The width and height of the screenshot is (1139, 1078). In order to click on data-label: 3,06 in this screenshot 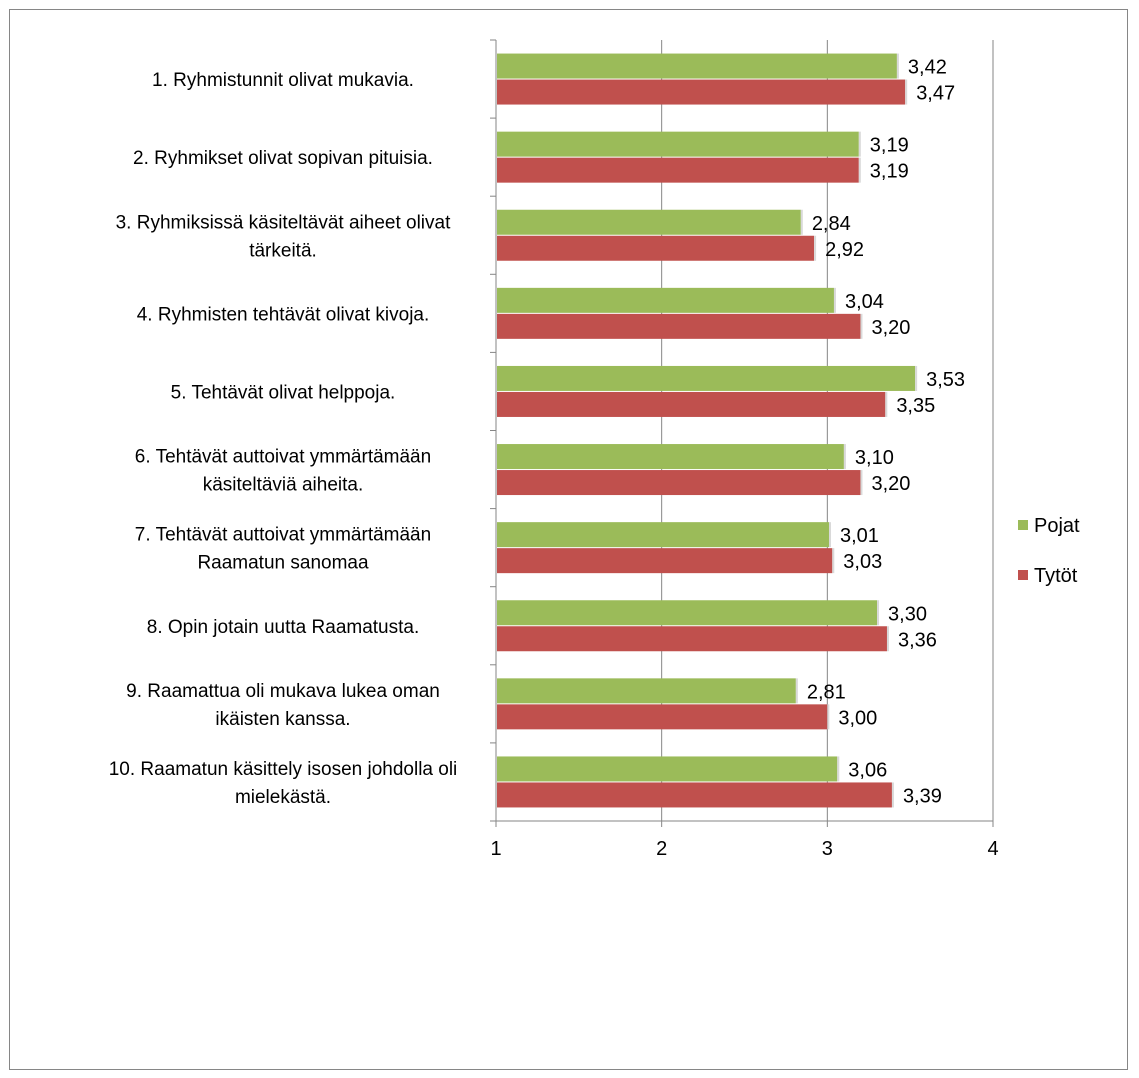, I will do `click(867, 770)`.